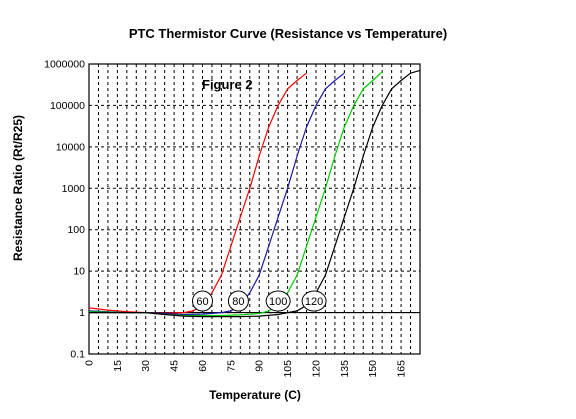 Image resolution: width=576 pixels, height=419 pixels. I want to click on series-label: 80, so click(238, 302).